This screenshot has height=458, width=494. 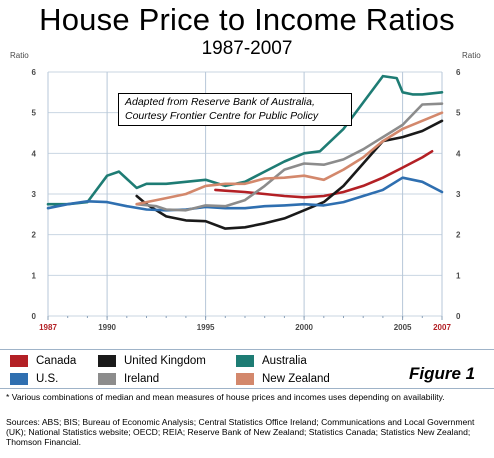 I want to click on x-tick-label-1995: 1995, so click(x=206, y=327).